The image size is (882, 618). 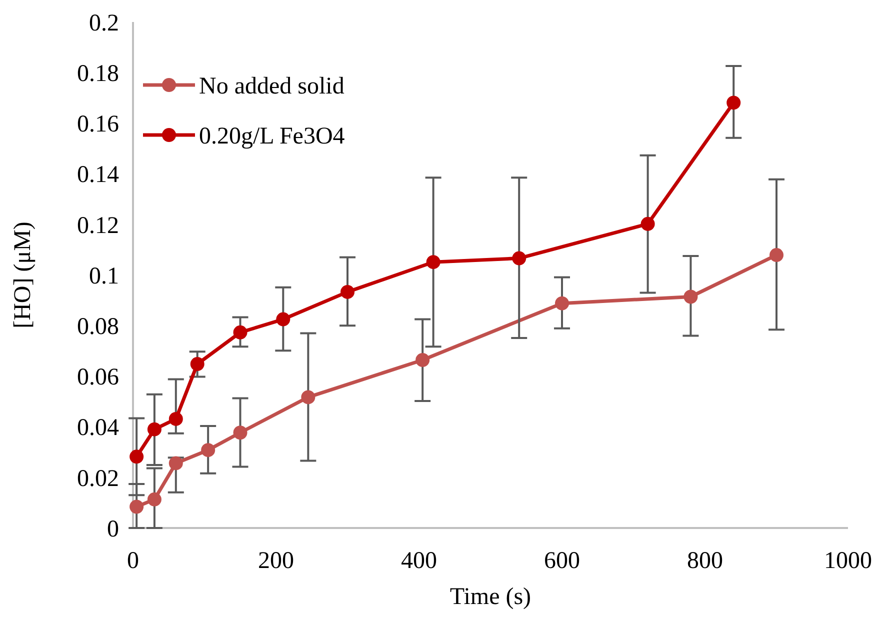 I want to click on x-tick-label: 800, so click(x=705, y=561).